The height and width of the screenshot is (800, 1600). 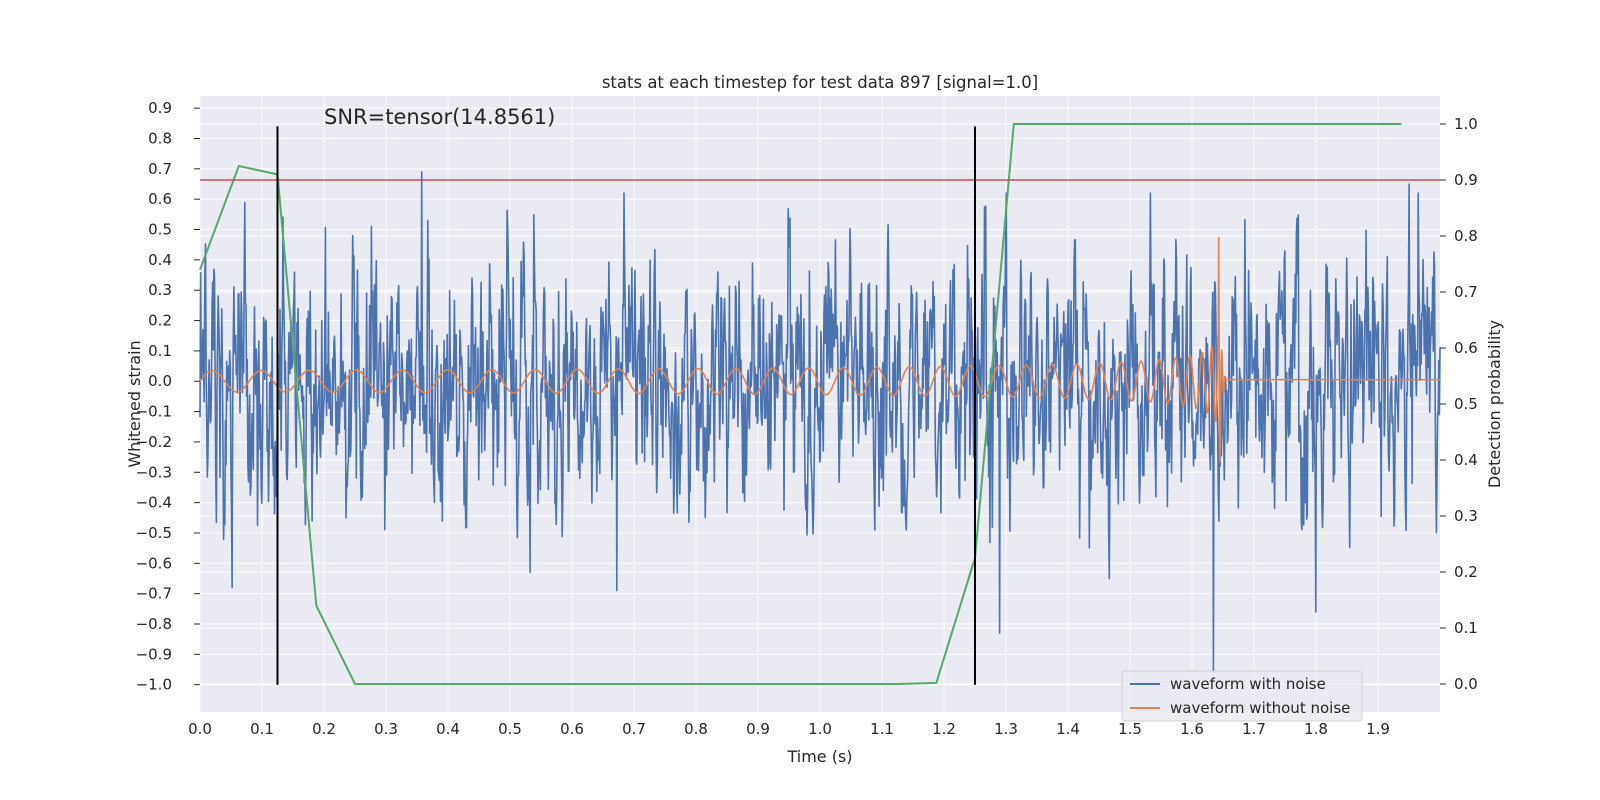 What do you see at coordinates (262, 729) in the screenshot?
I see `x-tick-label: 0.1` at bounding box center [262, 729].